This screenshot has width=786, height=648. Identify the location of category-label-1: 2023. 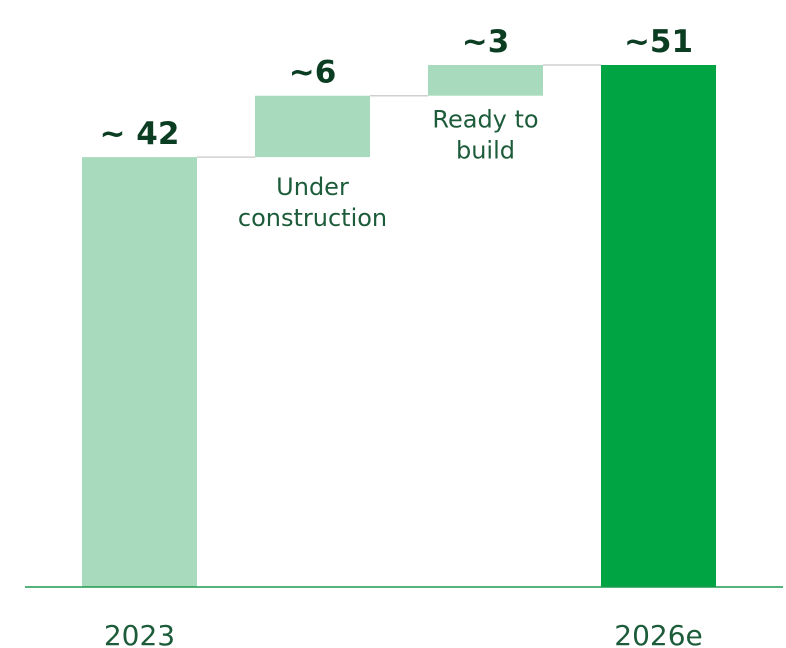
(139, 633).